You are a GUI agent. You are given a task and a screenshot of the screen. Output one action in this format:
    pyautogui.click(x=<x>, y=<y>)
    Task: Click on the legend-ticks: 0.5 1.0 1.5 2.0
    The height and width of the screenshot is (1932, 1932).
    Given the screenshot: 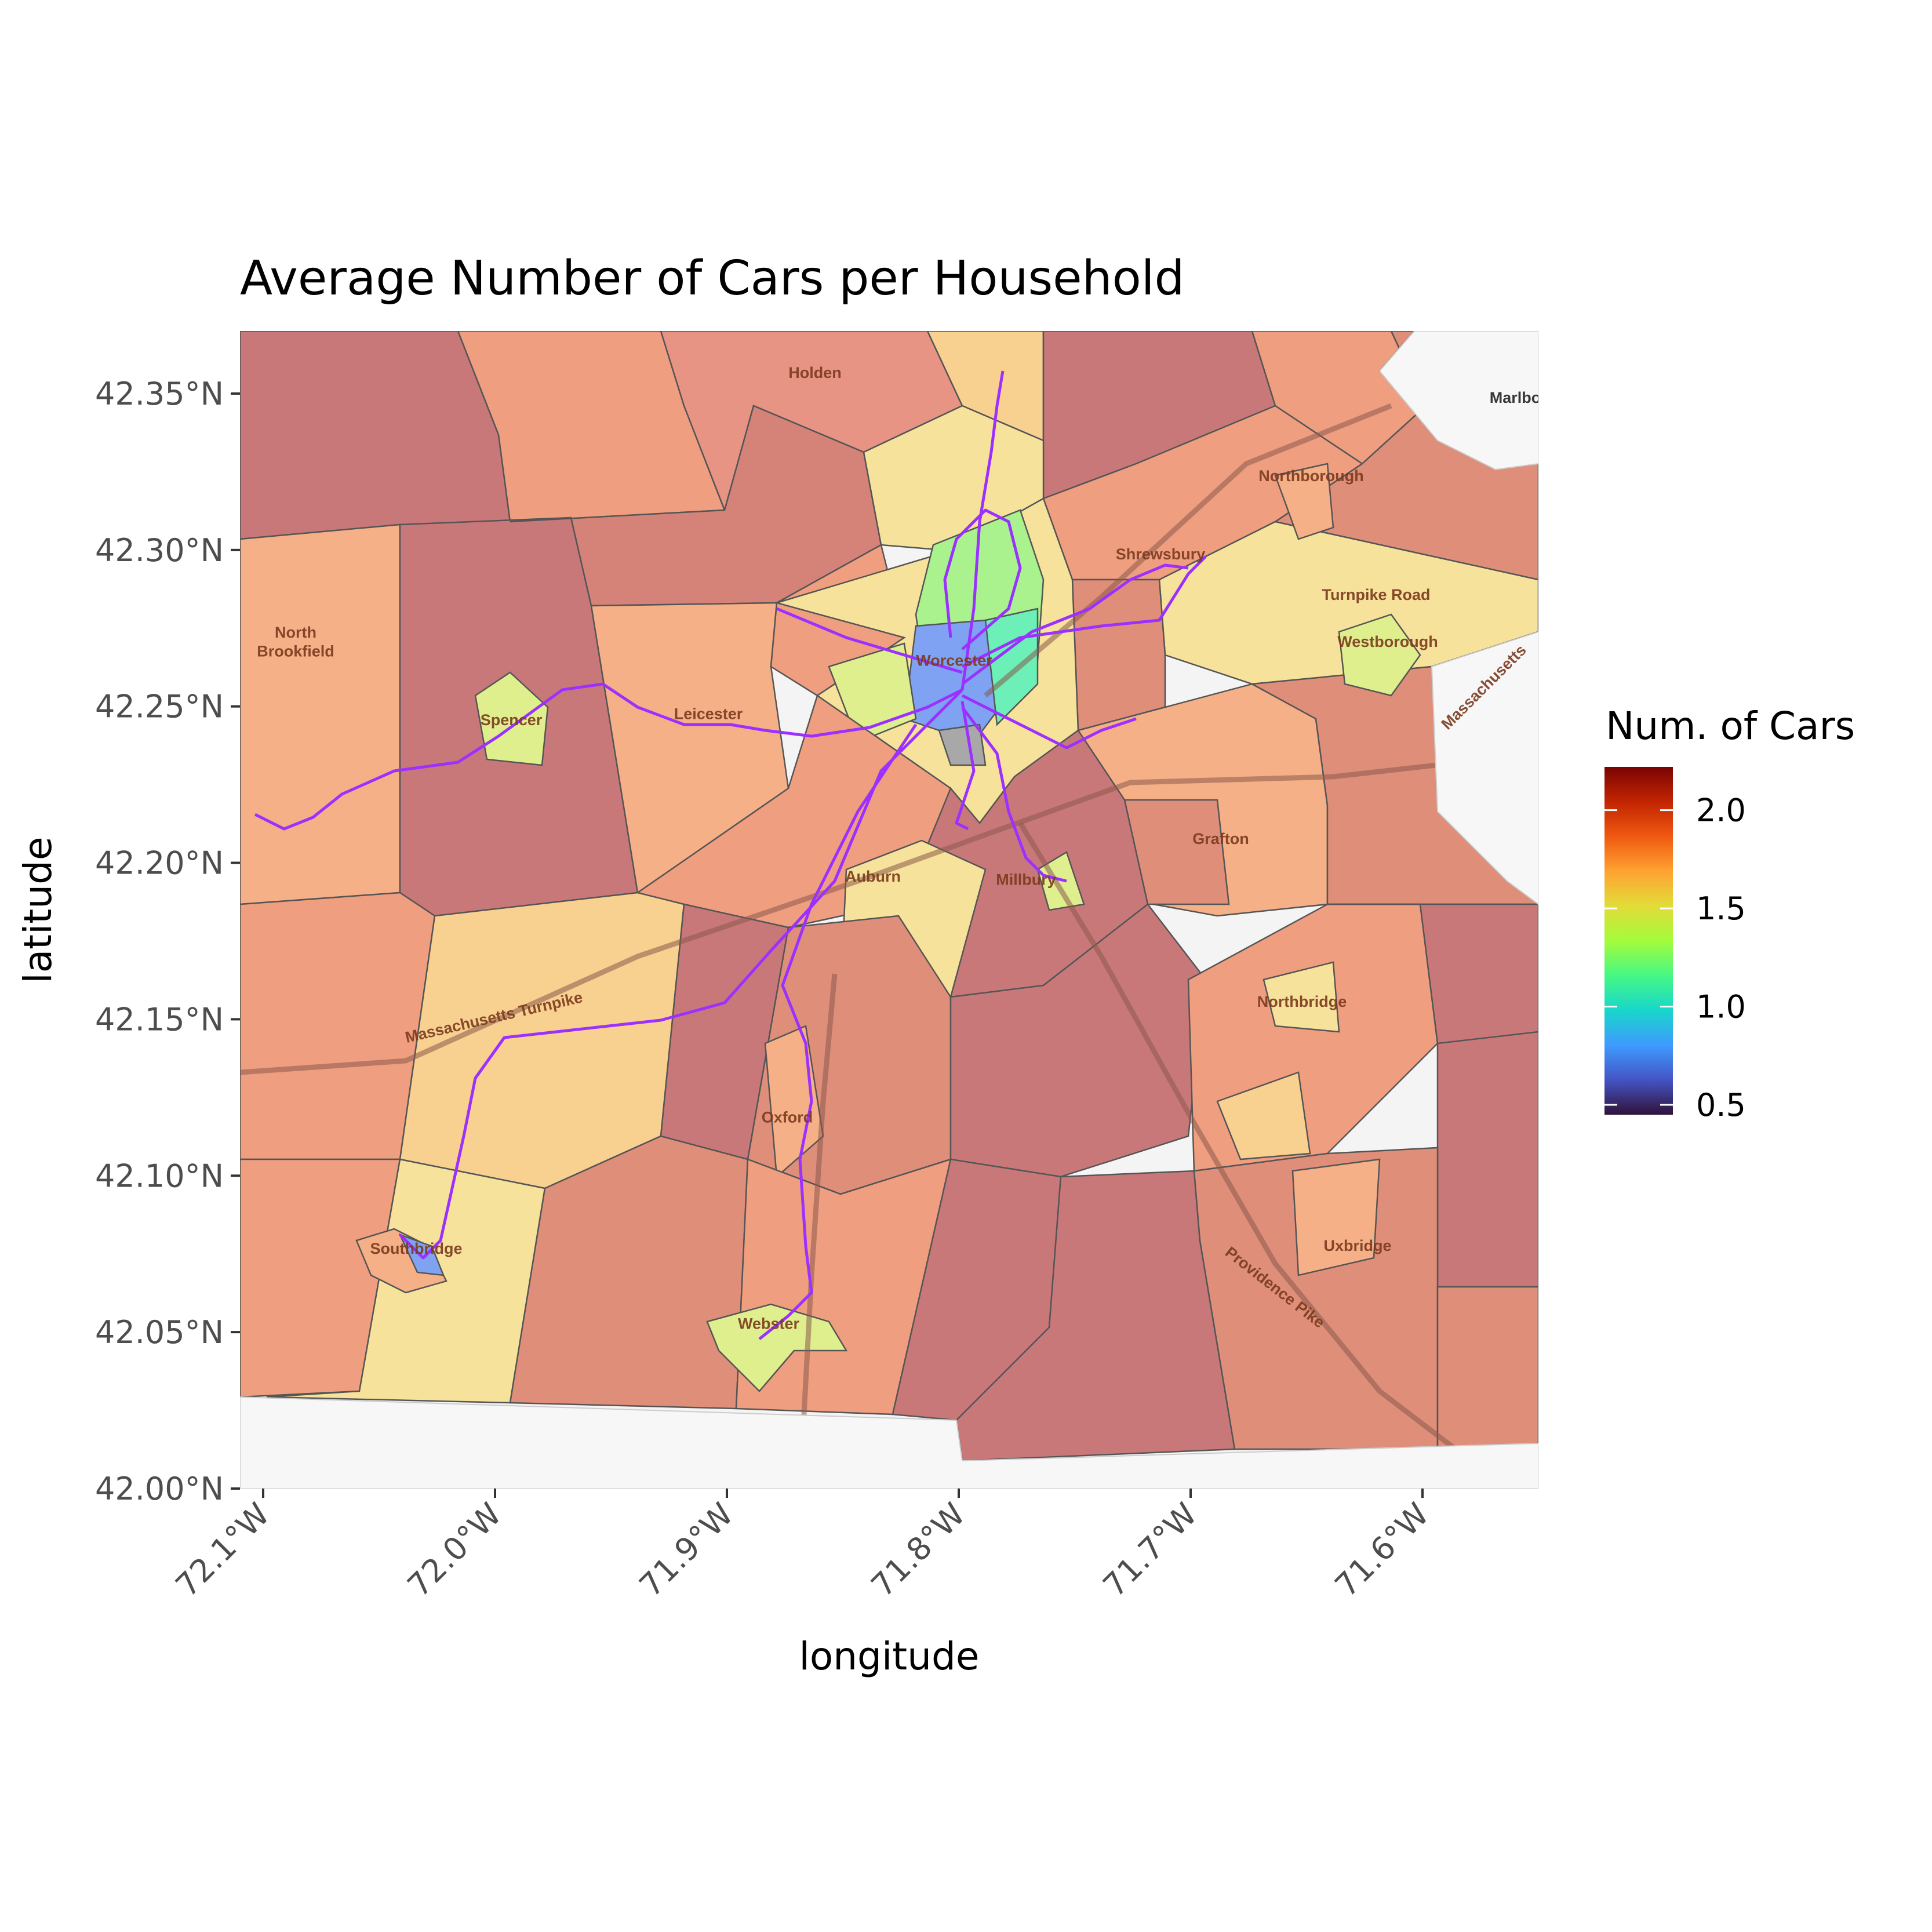 What is the action you would take?
    pyautogui.click(x=1675, y=957)
    